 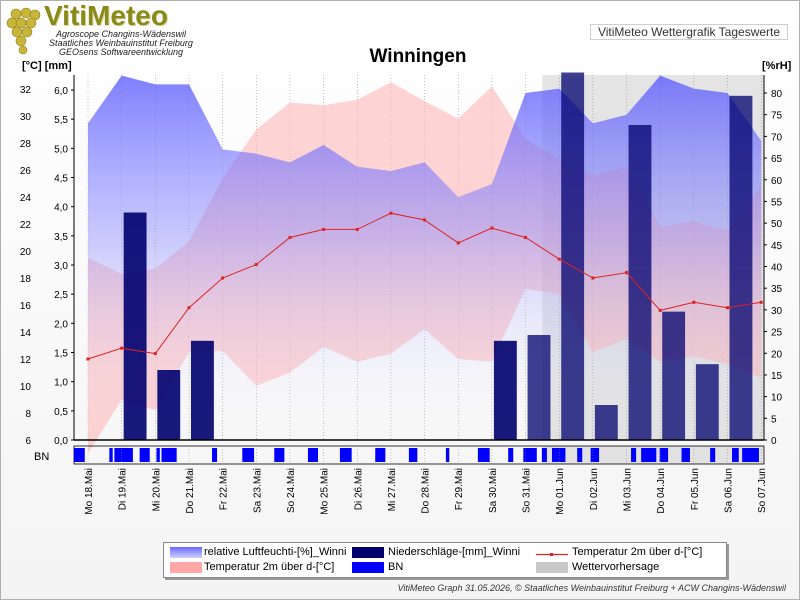 I want to click on legend-humidity: relative Luftfeuchti-[%]_Winni, so click(x=275, y=552).